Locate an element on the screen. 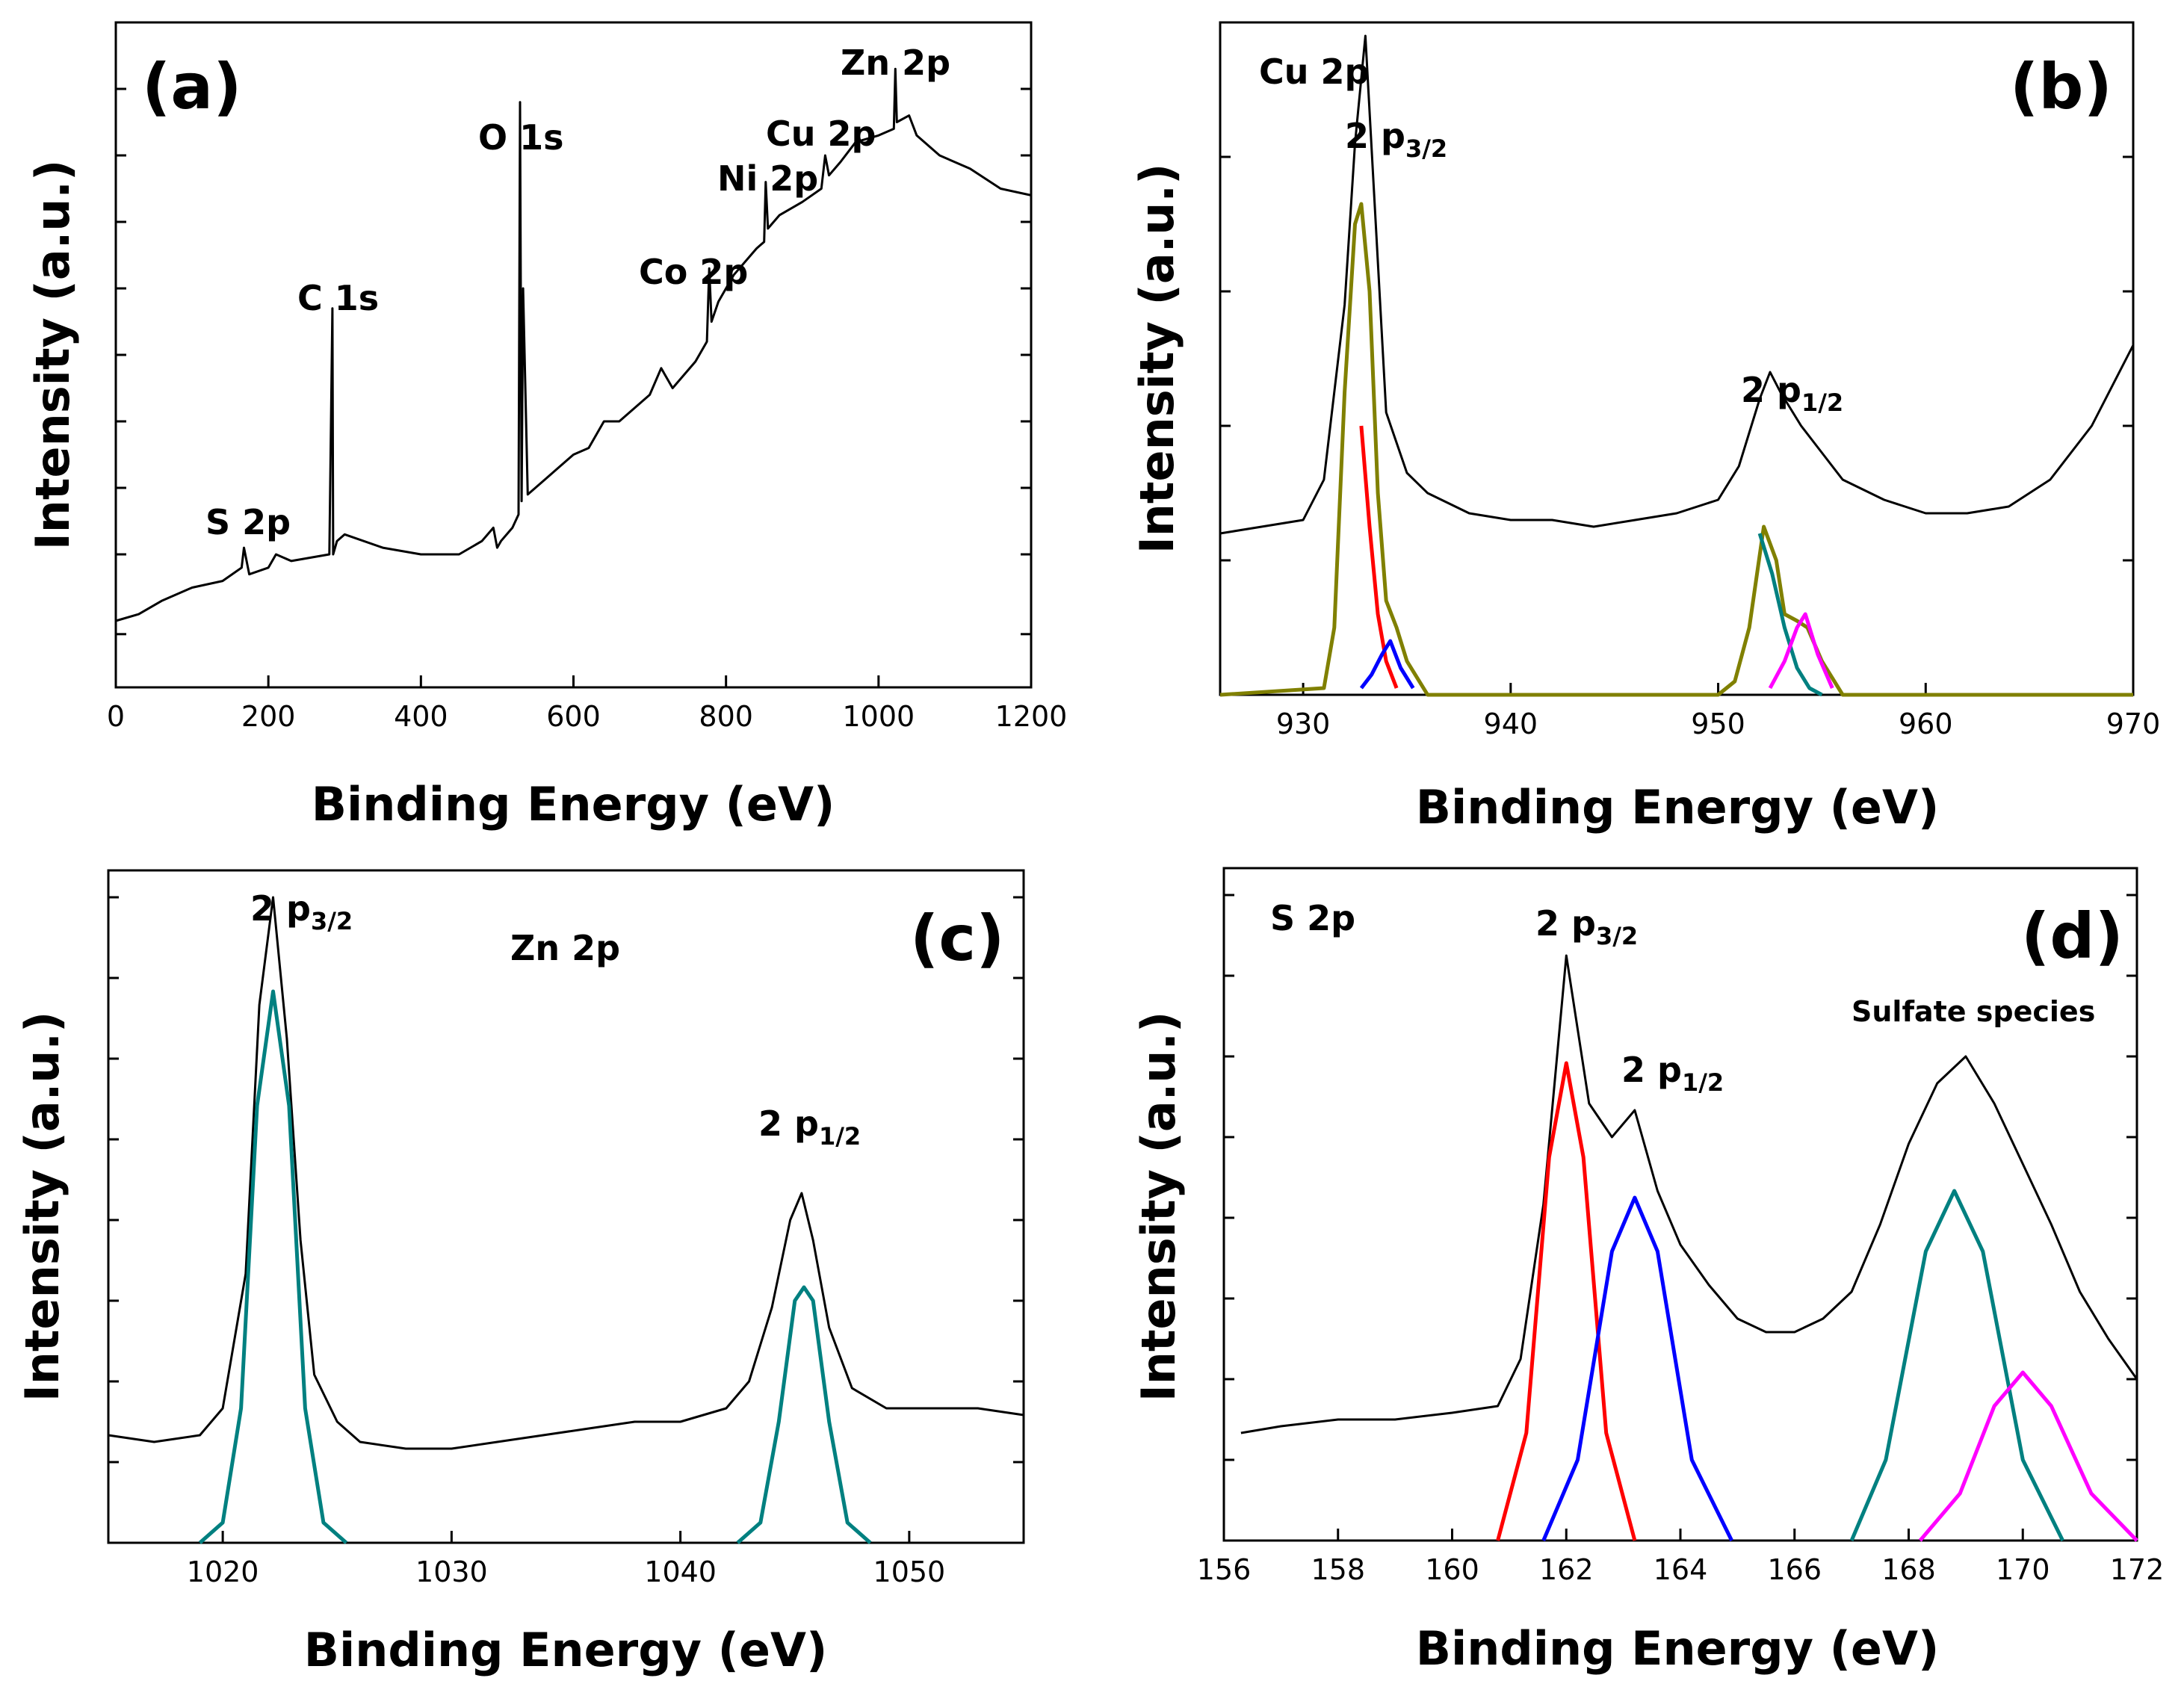 This screenshot has height=1681, width=2184. x-tick-label: 172 is located at coordinates (2137, 1569).